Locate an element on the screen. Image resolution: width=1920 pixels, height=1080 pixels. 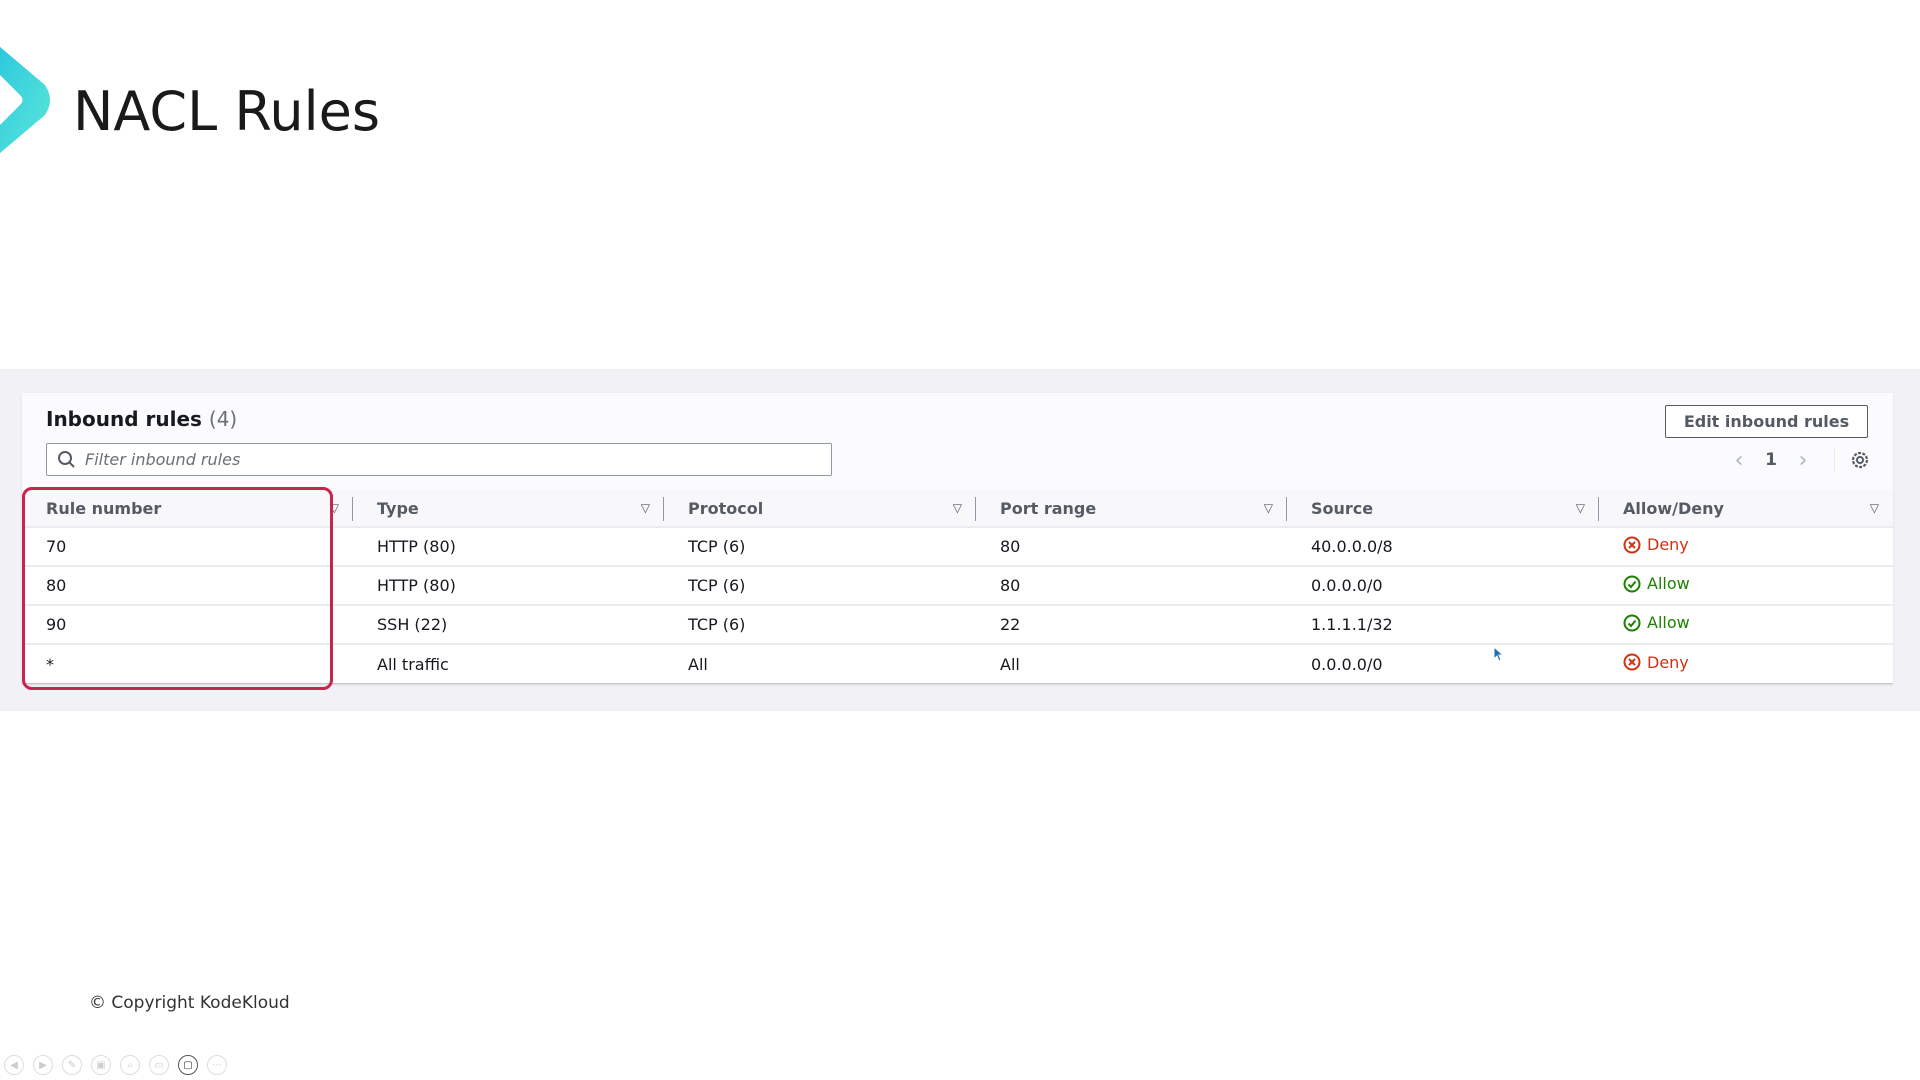
zoom-icon: ⌕ is located at coordinates (130, 1065).